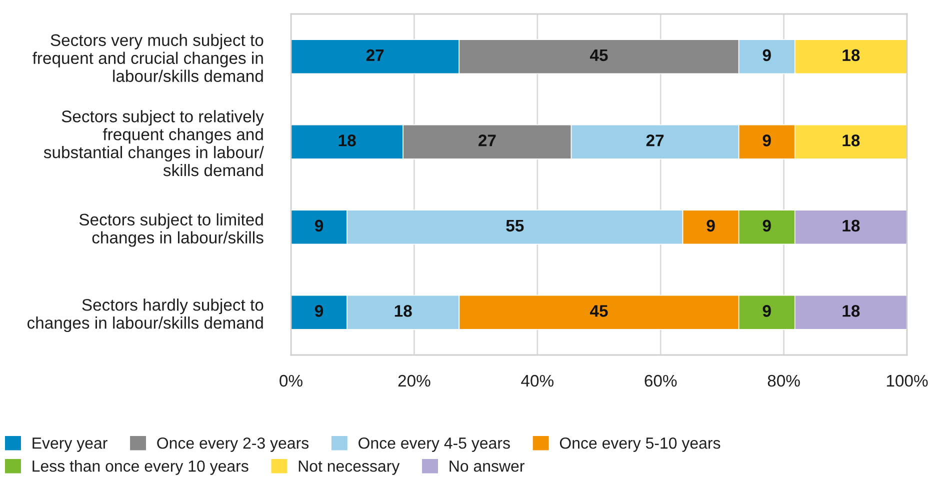  What do you see at coordinates (171, 230) in the screenshot?
I see `y-tick-label: Sectors subject to limited changes in labour/skills` at bounding box center [171, 230].